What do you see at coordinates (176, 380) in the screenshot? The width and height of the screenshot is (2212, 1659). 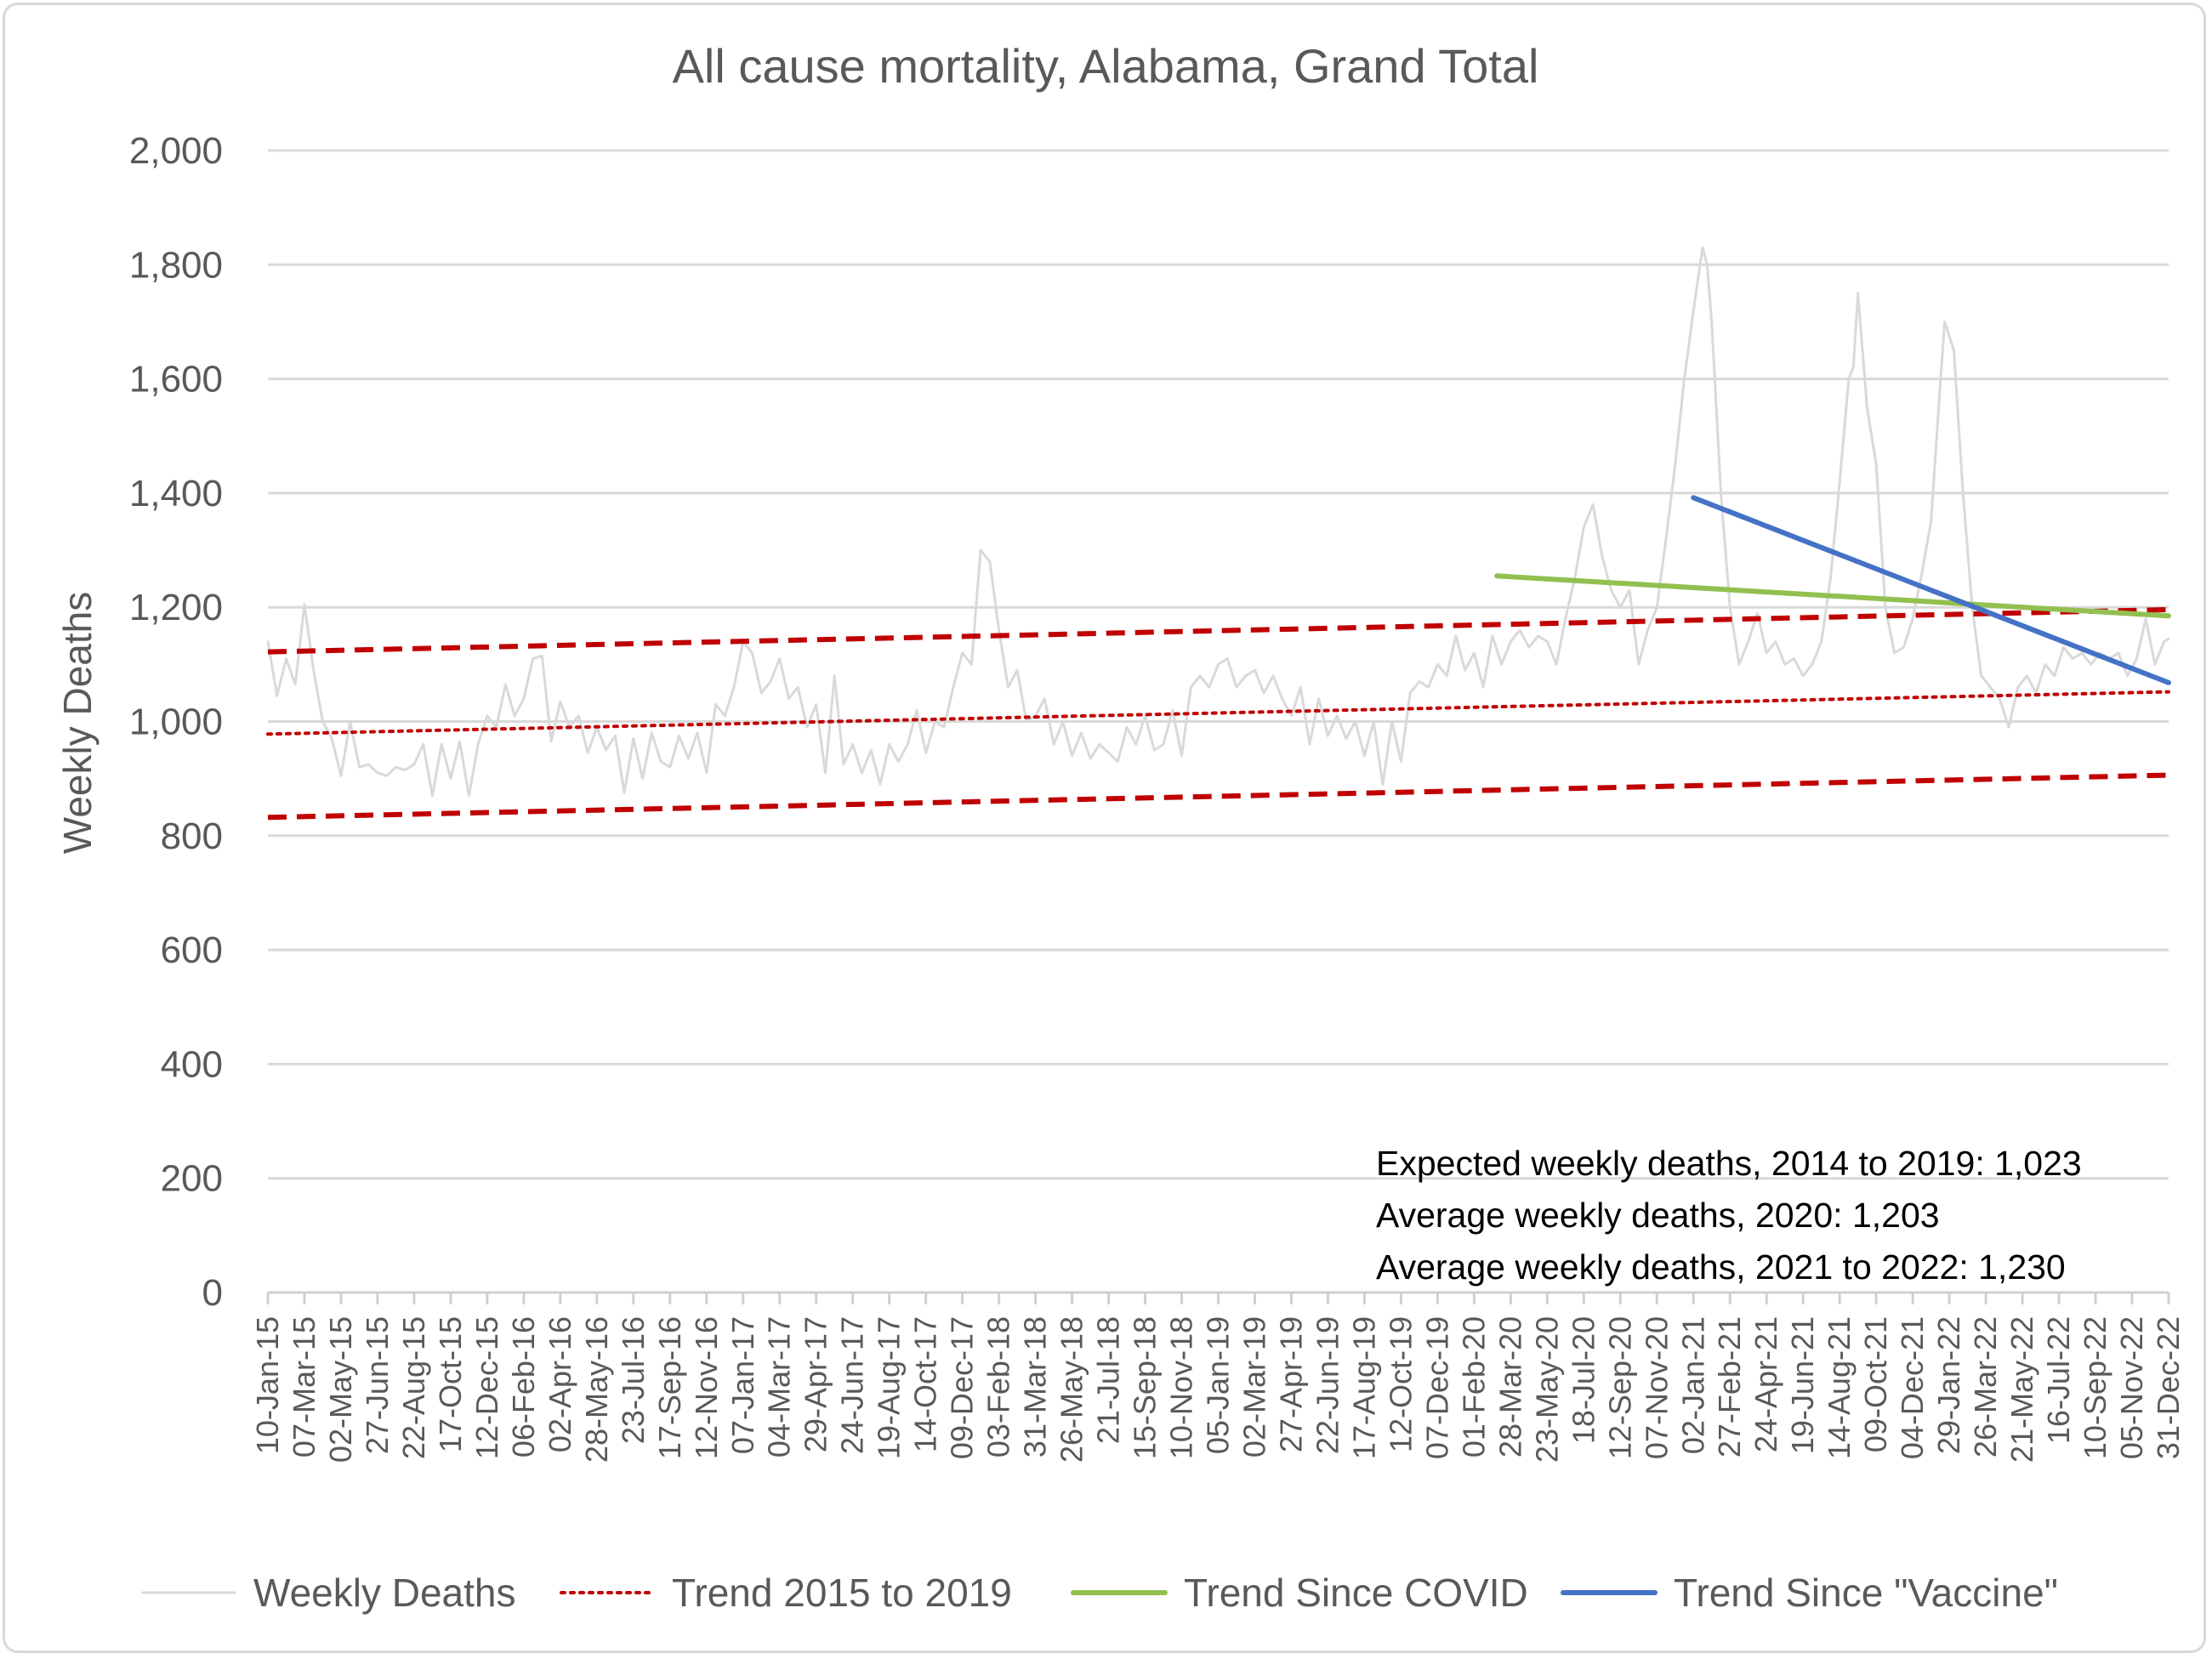 I see `y-tick-label: 1,600` at bounding box center [176, 380].